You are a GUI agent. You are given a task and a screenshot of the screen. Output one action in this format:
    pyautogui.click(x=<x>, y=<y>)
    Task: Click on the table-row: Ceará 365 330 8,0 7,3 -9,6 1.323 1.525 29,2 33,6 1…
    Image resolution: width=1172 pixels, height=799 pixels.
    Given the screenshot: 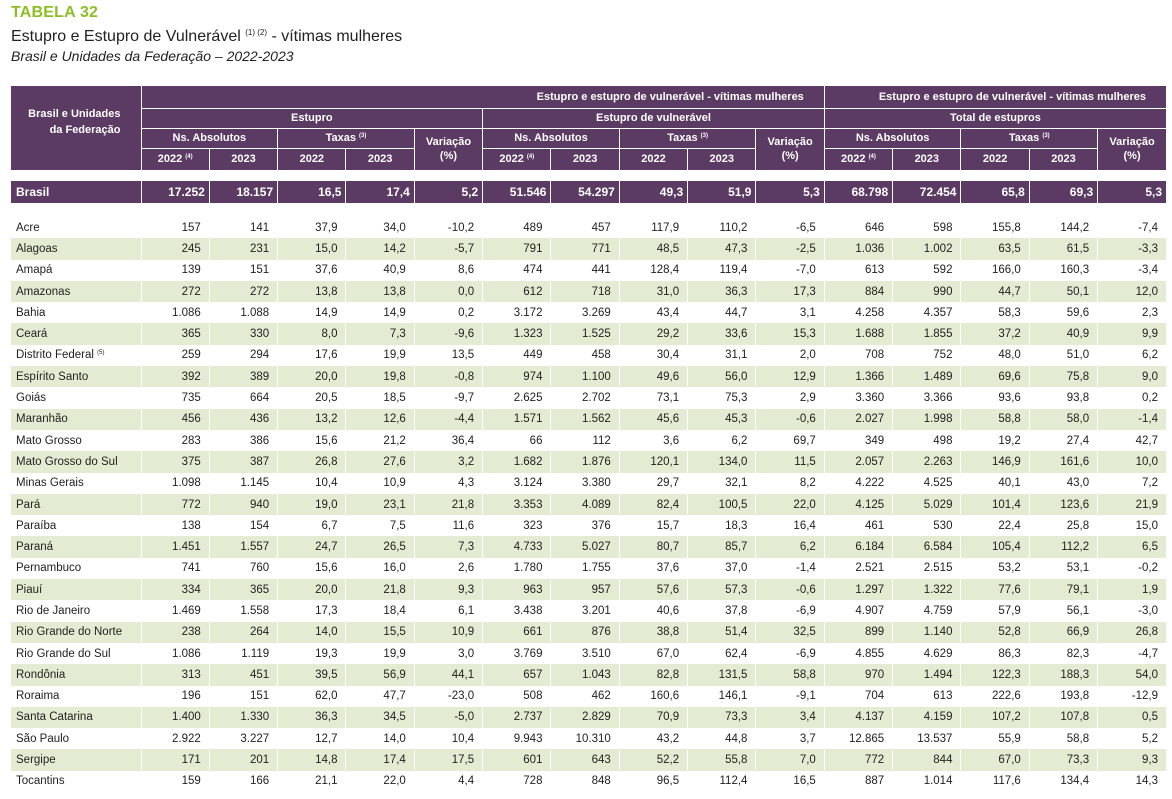 What is the action you would take?
    pyautogui.click(x=588, y=334)
    